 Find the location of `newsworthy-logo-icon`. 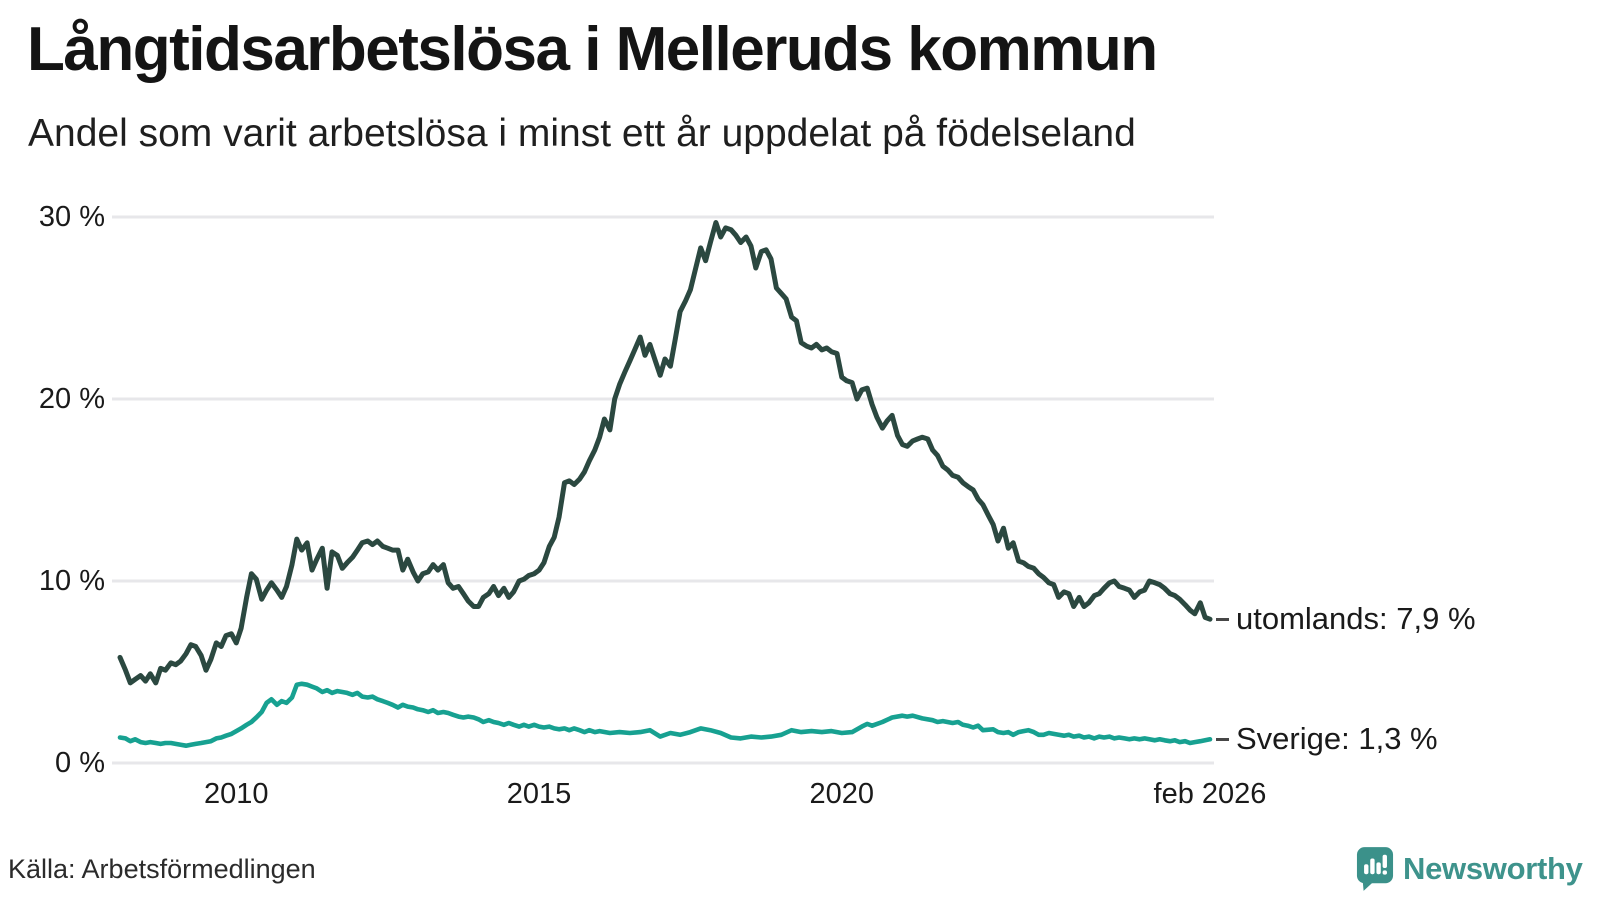

newsworthy-logo-icon is located at coordinates (1375, 869).